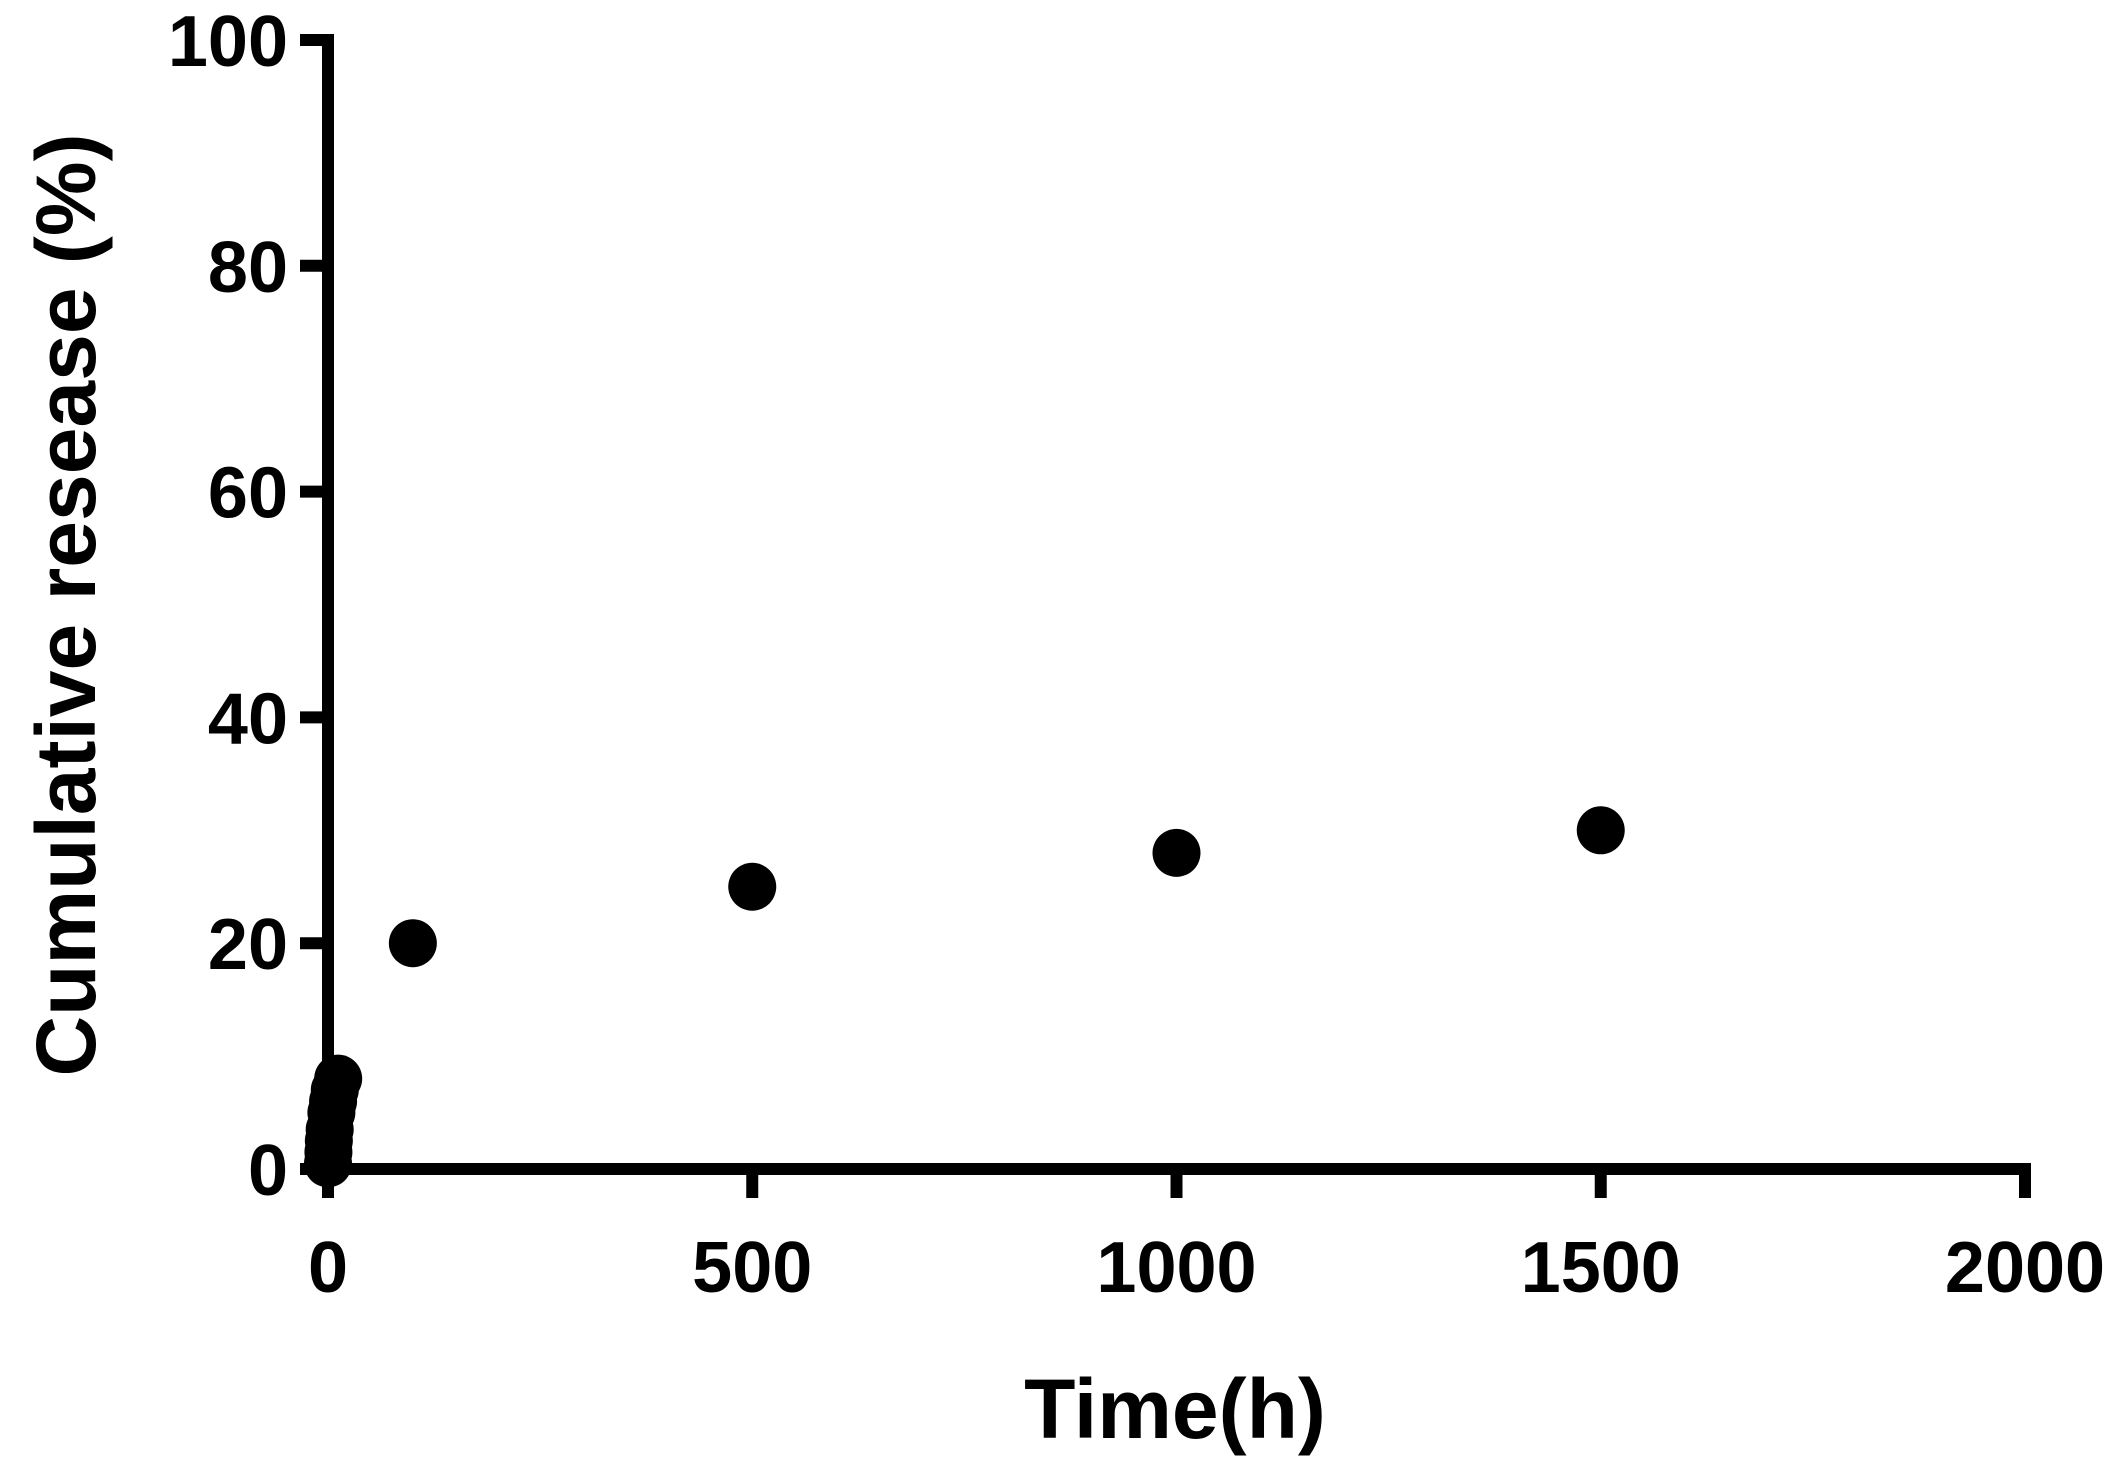 The image size is (2108, 1464). What do you see at coordinates (248, 494) in the screenshot?
I see `y-tick-label: 60` at bounding box center [248, 494].